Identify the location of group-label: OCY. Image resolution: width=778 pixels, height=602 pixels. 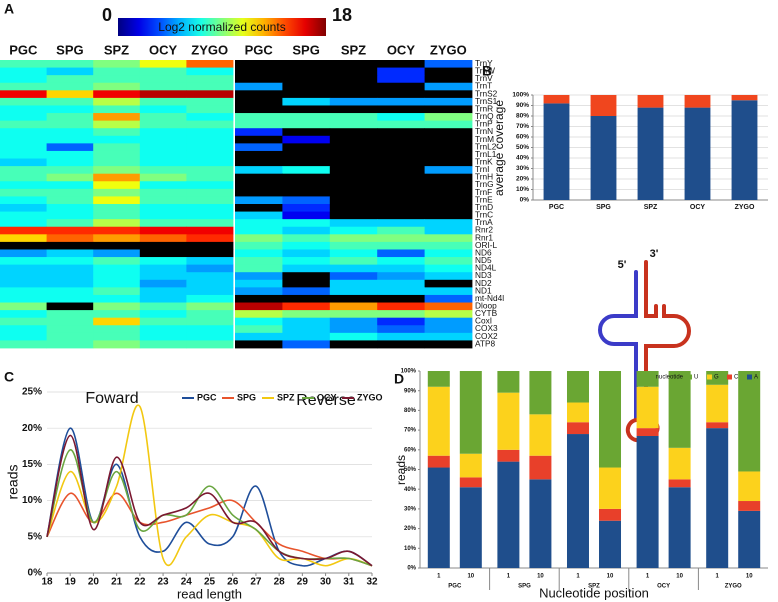
(663, 587).